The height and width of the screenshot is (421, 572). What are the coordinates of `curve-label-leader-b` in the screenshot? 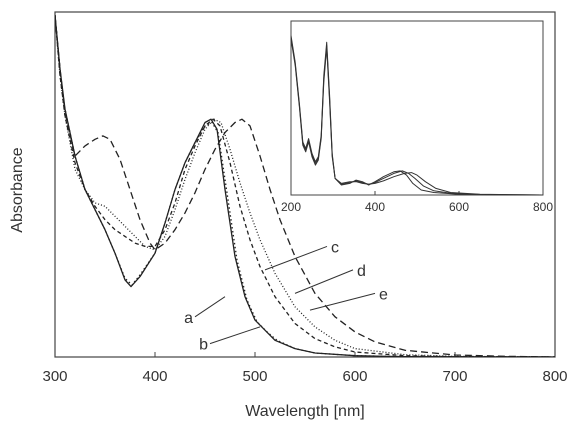 It's located at (235, 335).